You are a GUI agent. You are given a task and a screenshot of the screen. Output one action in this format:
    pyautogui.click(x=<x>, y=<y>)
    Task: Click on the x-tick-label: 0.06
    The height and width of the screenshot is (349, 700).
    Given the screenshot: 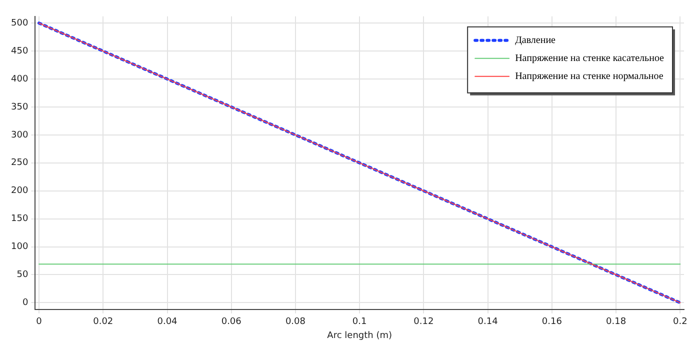 What is the action you would take?
    pyautogui.click(x=231, y=322)
    